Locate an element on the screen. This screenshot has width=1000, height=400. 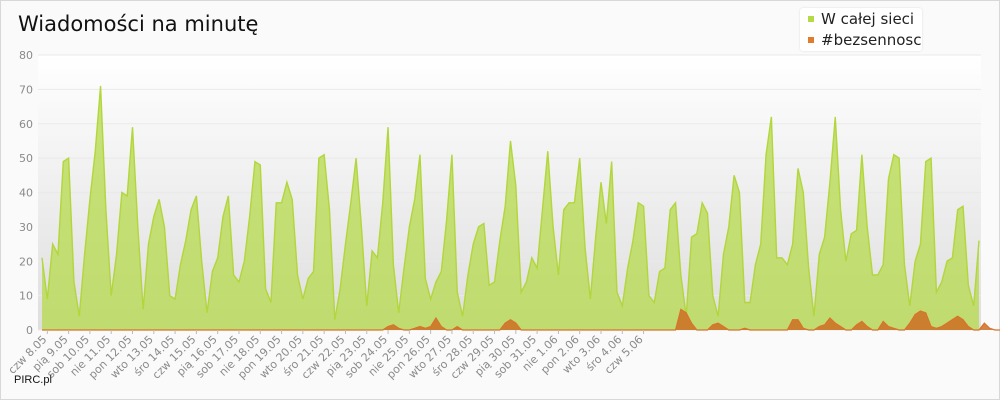
y-tick-label: 60 is located at coordinates (26, 124).